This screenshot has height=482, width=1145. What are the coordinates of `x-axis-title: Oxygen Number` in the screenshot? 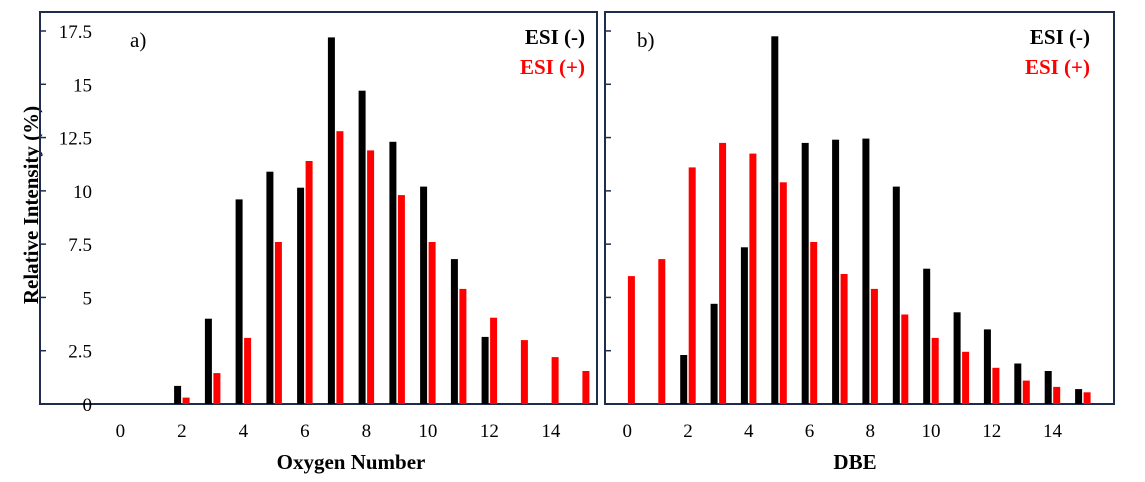 It's located at (351, 462).